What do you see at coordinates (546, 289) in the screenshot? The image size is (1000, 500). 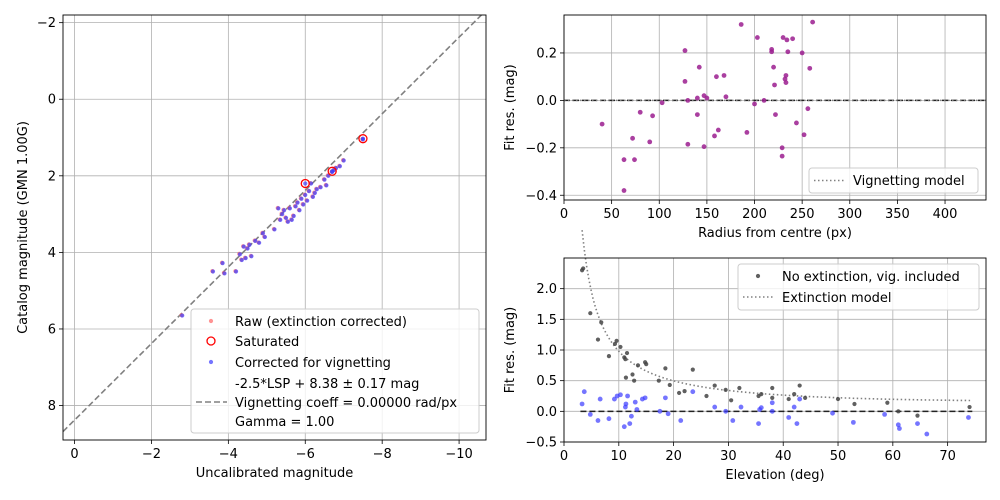 I see `y-tick-label: 2.0` at bounding box center [546, 289].